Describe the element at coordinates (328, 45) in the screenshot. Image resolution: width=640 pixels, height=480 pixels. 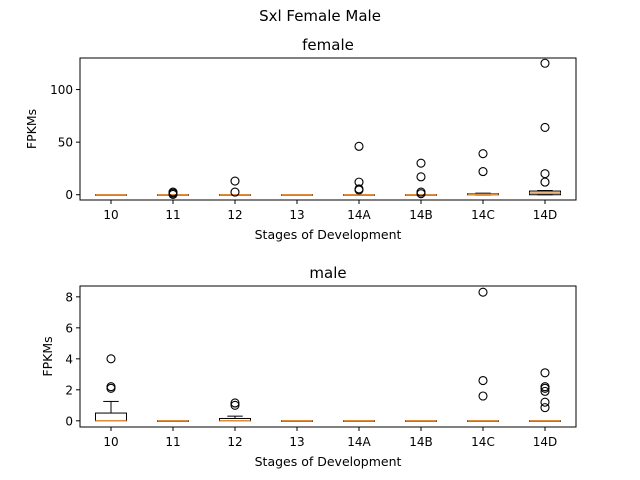
I see `subplot-title: female` at that location.